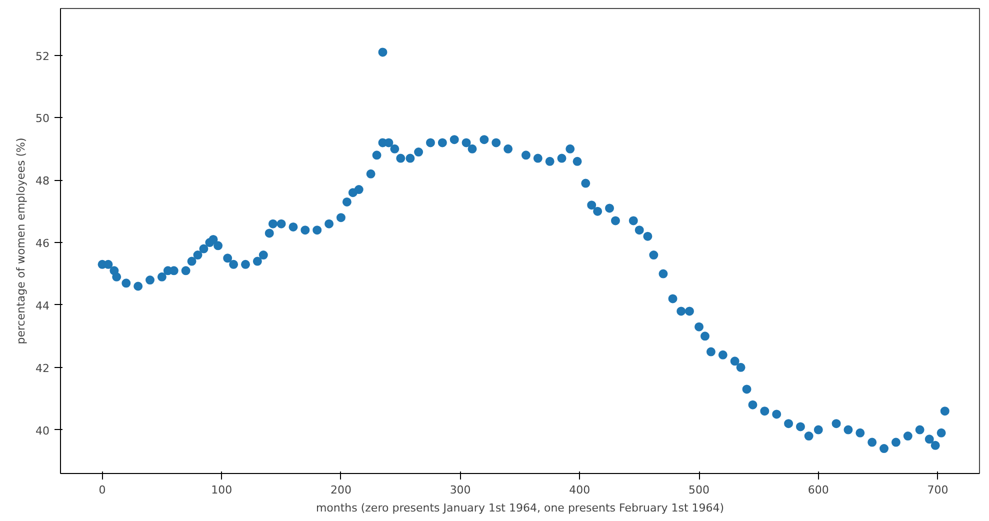  Describe the element at coordinates (341, 490) in the screenshot. I see `x-tick-label: 200` at that location.